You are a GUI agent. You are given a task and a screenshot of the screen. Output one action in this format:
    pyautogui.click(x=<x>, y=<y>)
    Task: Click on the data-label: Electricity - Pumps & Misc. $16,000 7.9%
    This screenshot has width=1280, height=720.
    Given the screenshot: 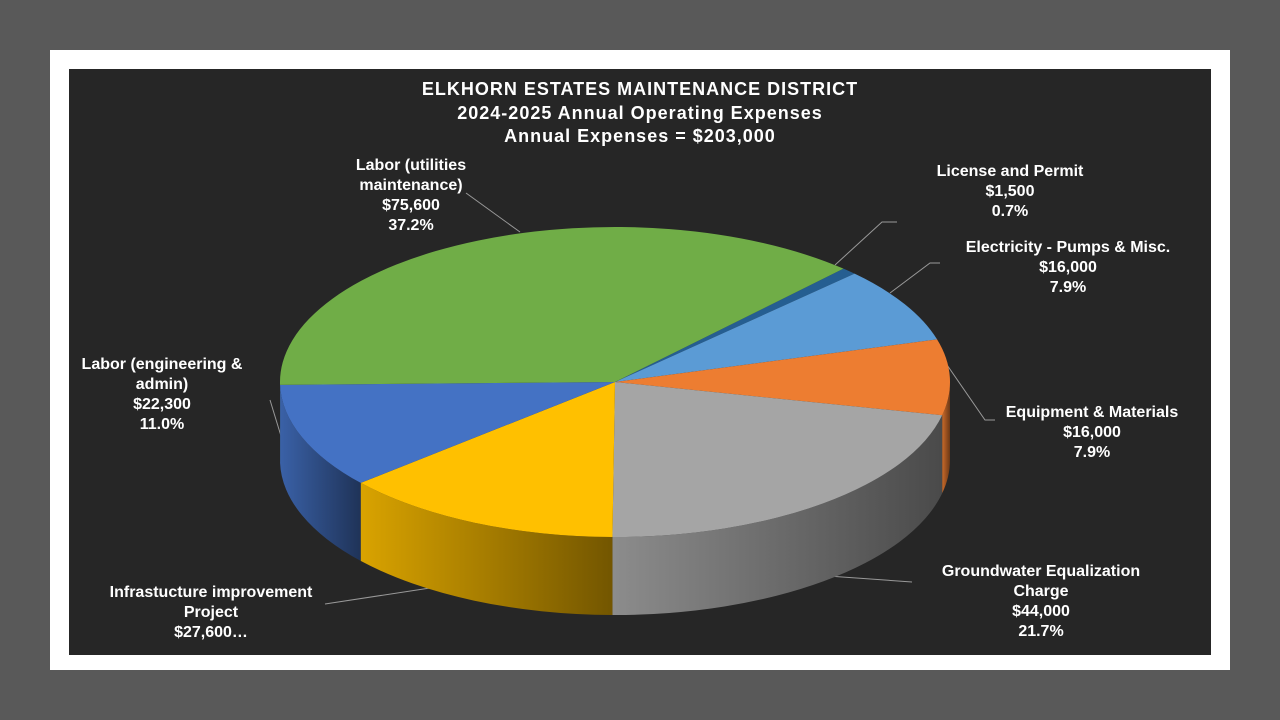 What is the action you would take?
    pyautogui.click(x=1068, y=268)
    